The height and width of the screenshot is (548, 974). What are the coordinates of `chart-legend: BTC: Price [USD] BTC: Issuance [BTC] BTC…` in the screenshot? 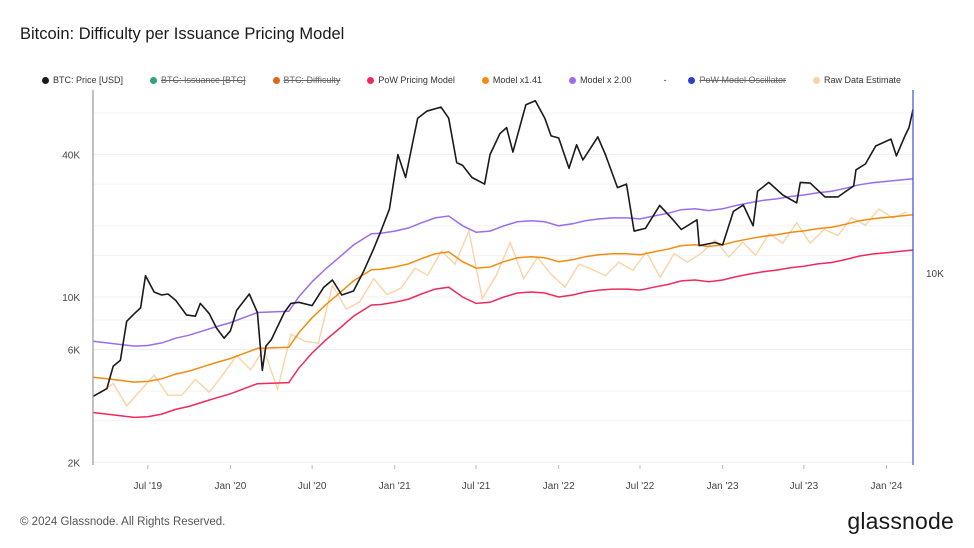 It's located at (471, 80).